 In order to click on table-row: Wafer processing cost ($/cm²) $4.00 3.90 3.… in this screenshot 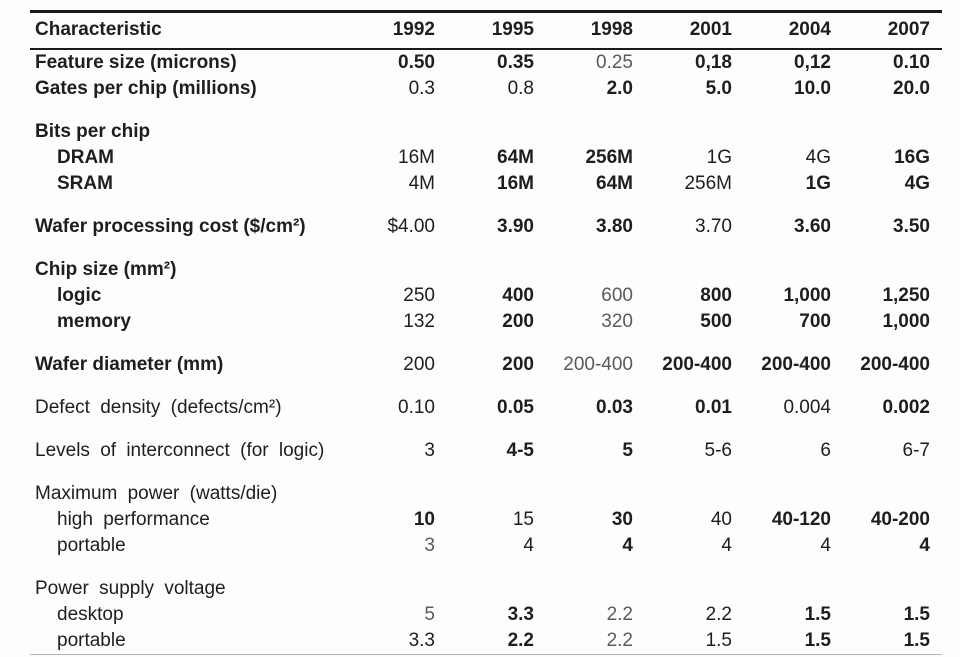, I will do `click(486, 227)`.